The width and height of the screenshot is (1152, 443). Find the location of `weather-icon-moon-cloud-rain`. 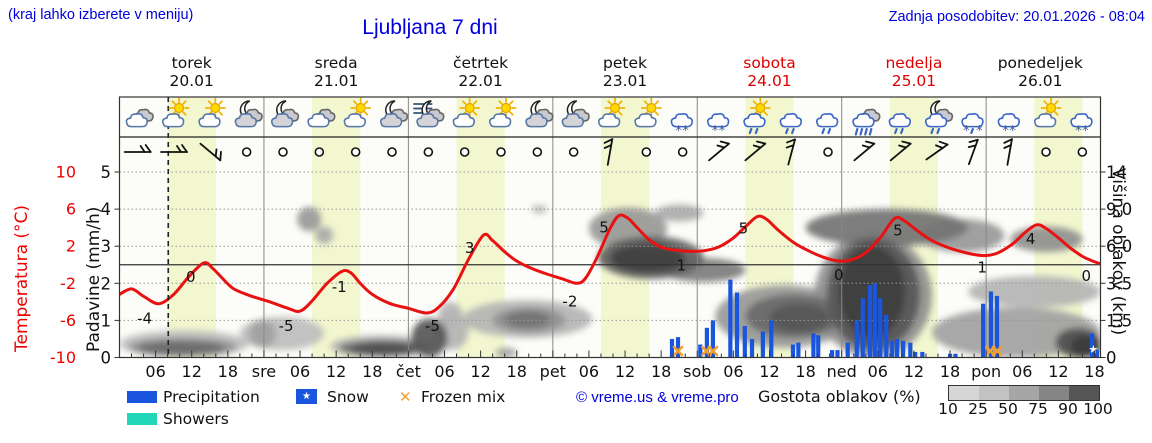

weather-icon-moon-cloud-rain is located at coordinates (939, 117).